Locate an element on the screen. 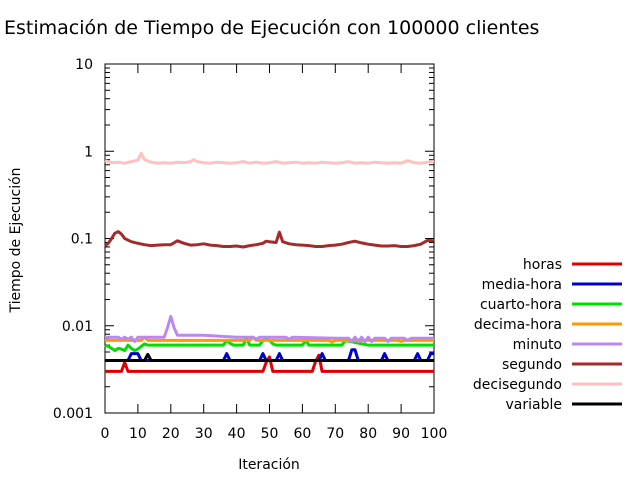 The width and height of the screenshot is (640, 480). y-tick-label: 10 is located at coordinates (84, 65).